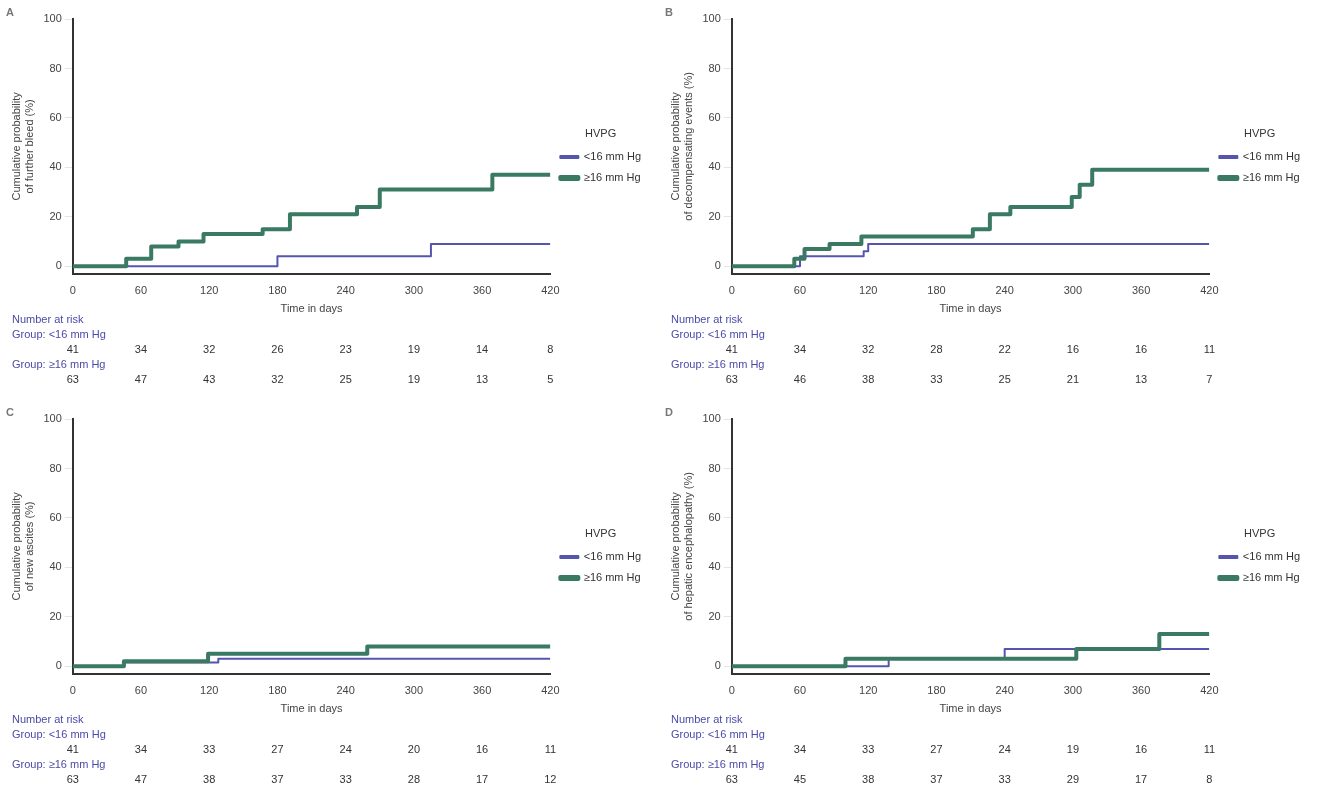  What do you see at coordinates (311, 749) in the screenshot?
I see `text: 41 34 33 27 24 20 16 11` at bounding box center [311, 749].